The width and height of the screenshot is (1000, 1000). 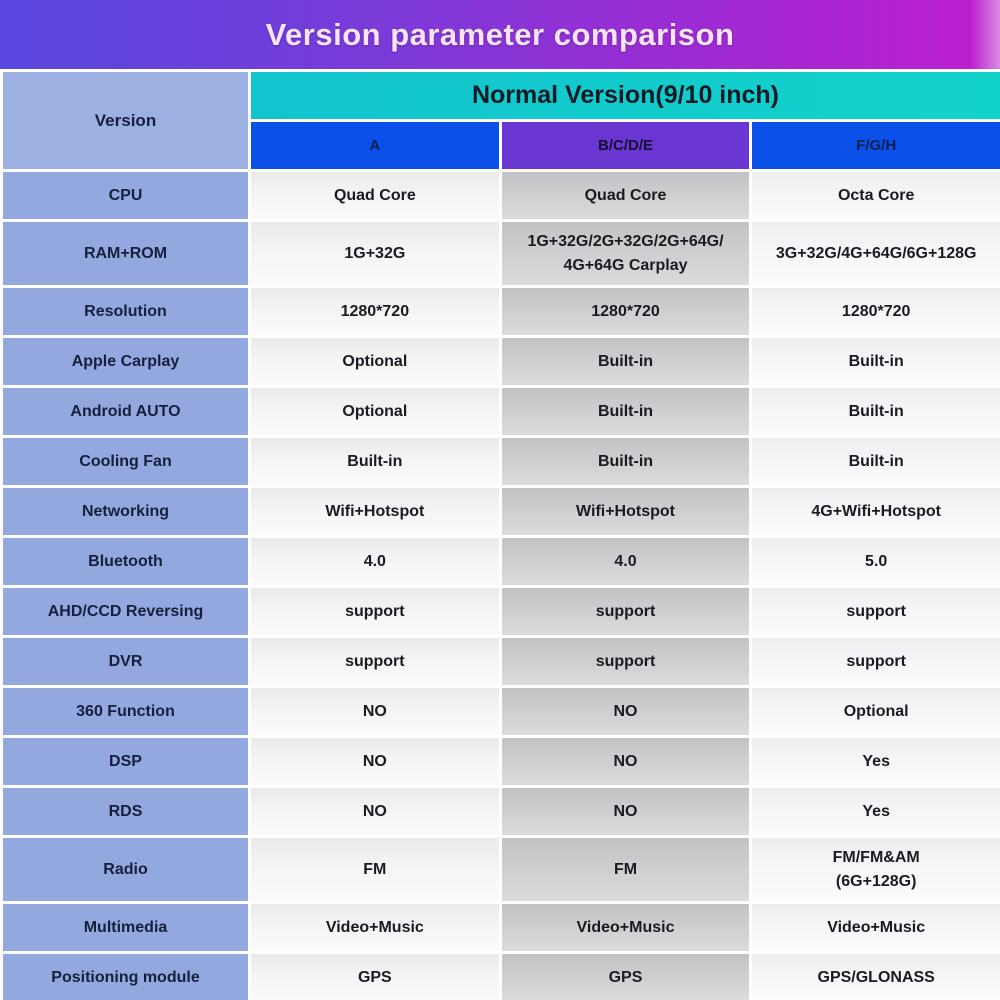 I want to click on row-label: CPU, so click(x=125, y=195).